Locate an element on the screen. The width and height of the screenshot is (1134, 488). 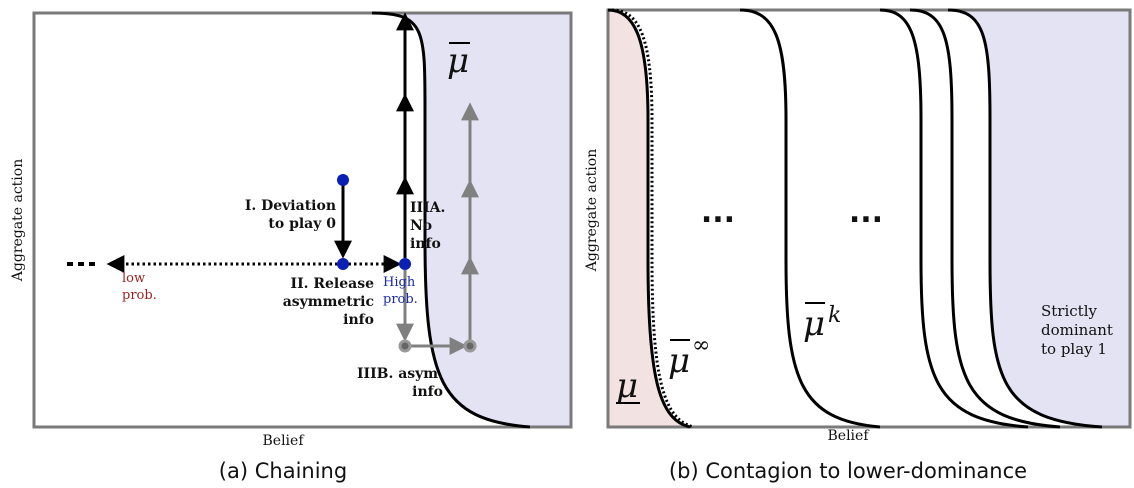
panel-b-xlabel: Belief is located at coordinates (849, 436).